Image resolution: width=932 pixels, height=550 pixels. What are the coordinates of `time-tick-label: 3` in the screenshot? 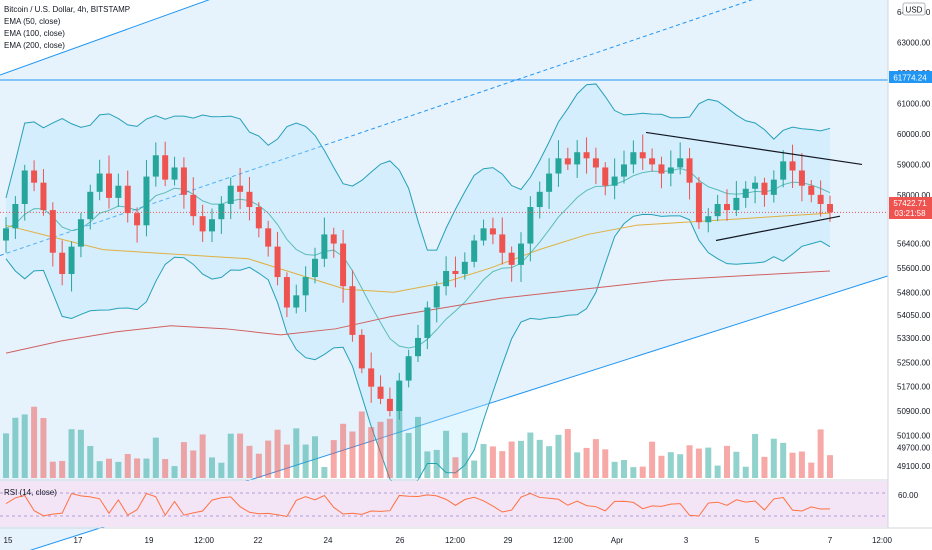 It's located at (686, 540).